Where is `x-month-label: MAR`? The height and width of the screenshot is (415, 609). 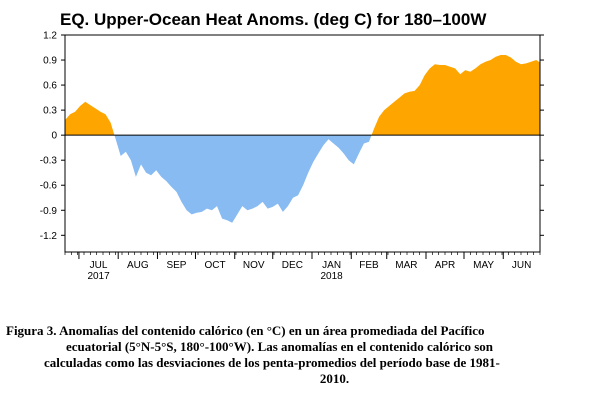 x-month-label: MAR is located at coordinates (406, 265).